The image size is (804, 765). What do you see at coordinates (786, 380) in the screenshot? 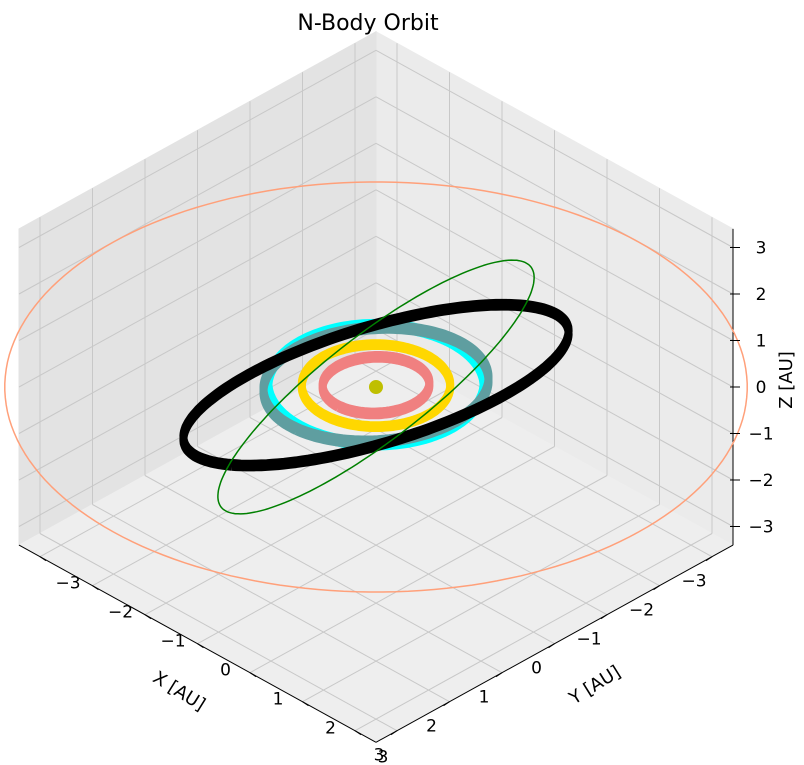
I see `z-axis-label: Z [AU]` at bounding box center [786, 380].